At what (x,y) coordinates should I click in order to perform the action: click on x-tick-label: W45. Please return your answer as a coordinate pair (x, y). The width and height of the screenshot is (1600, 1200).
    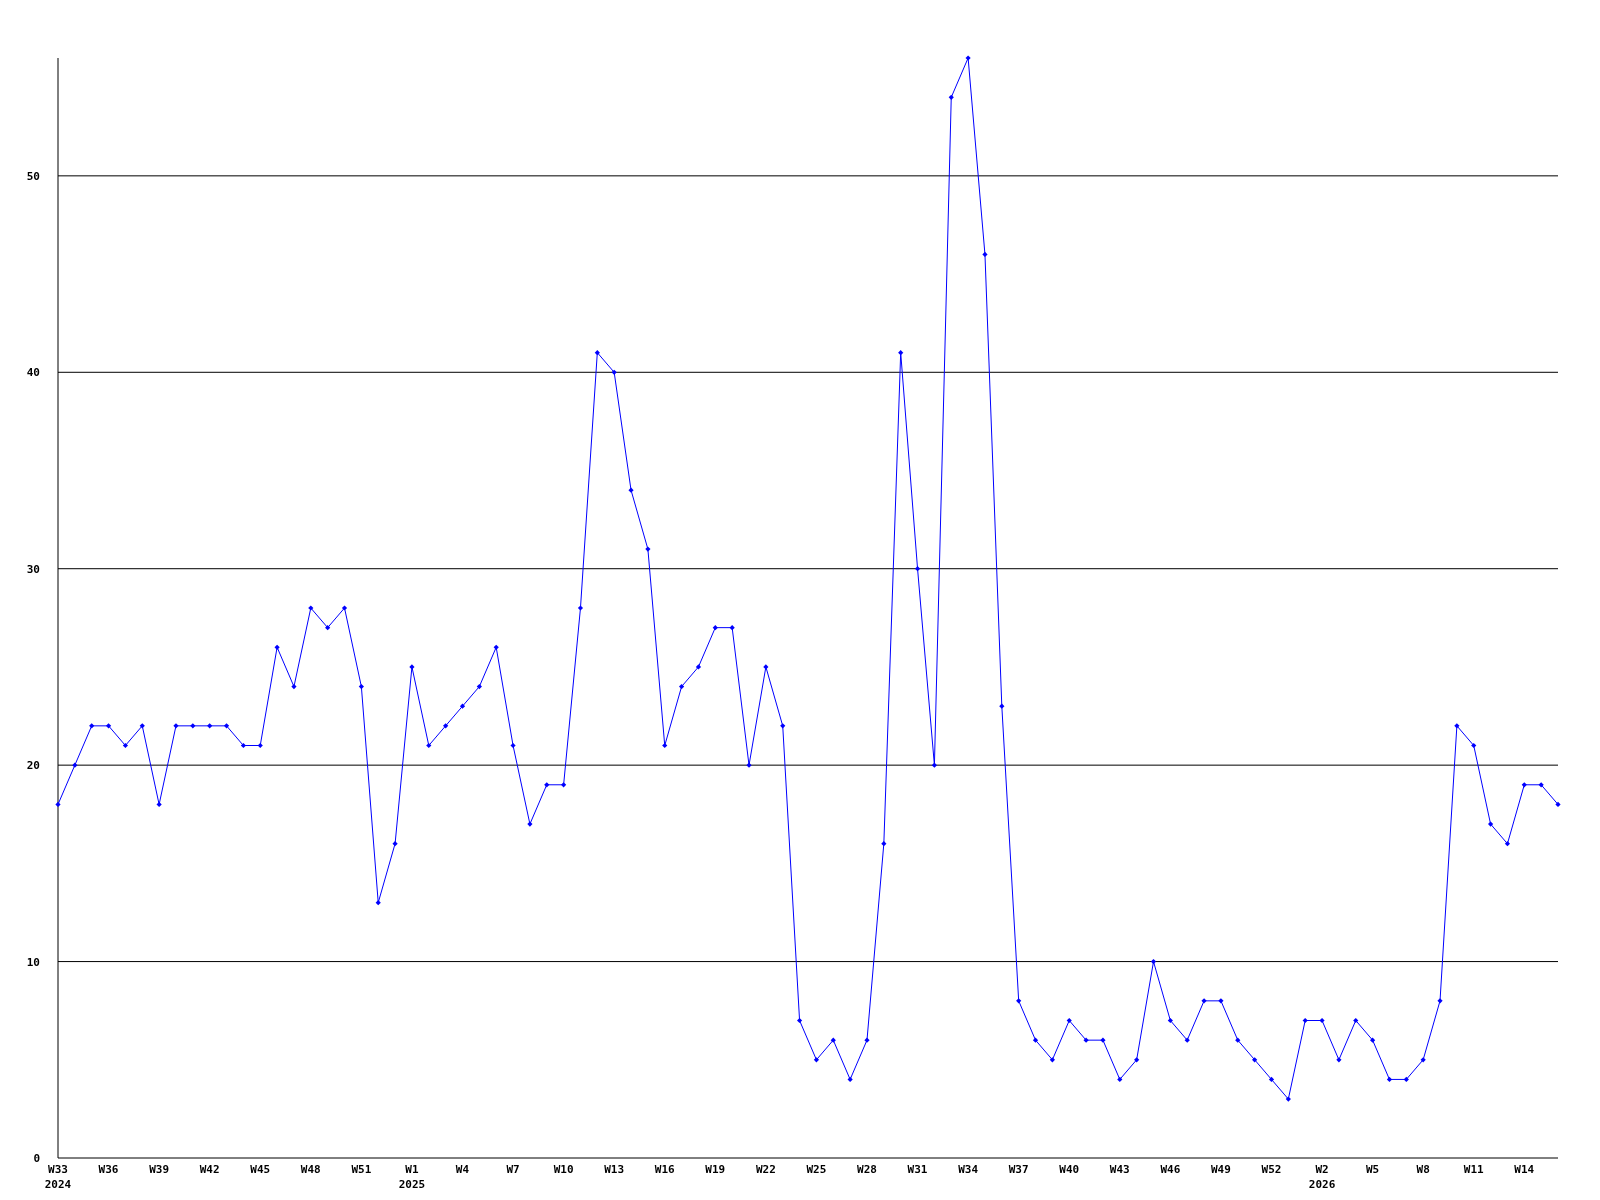
    Looking at the image, I should click on (260, 1169).